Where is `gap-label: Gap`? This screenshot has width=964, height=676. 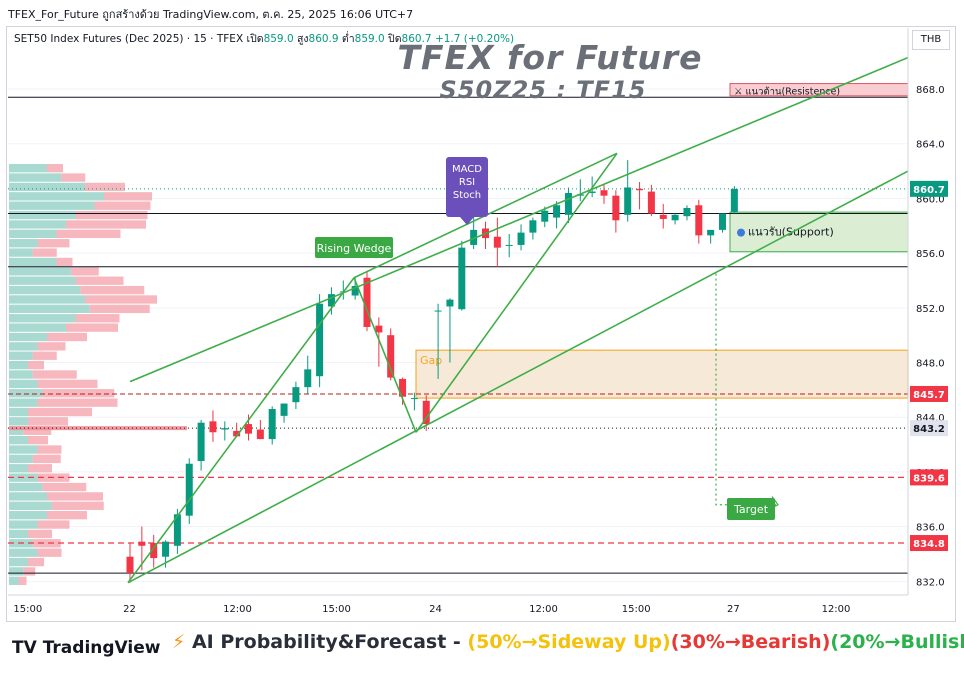 gap-label: Gap is located at coordinates (431, 360).